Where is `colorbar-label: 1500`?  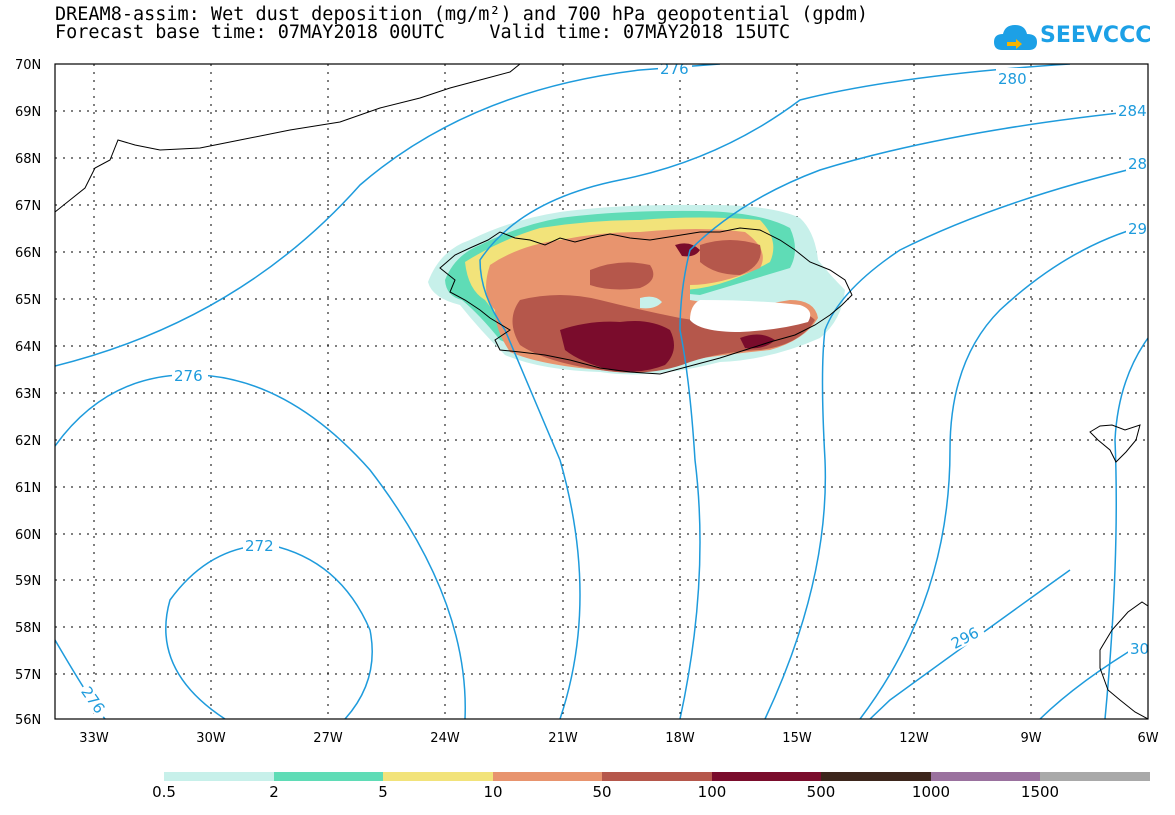
colorbar-label: 1500 is located at coordinates (1040, 792).